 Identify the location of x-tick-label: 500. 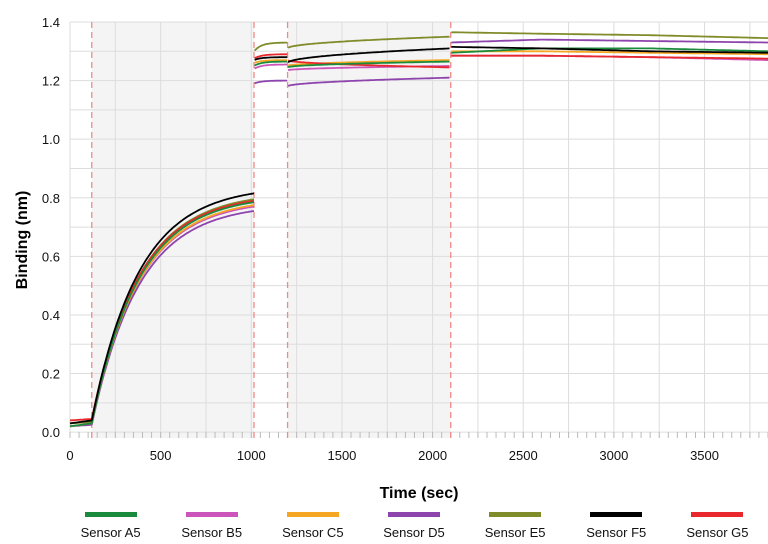
(161, 455).